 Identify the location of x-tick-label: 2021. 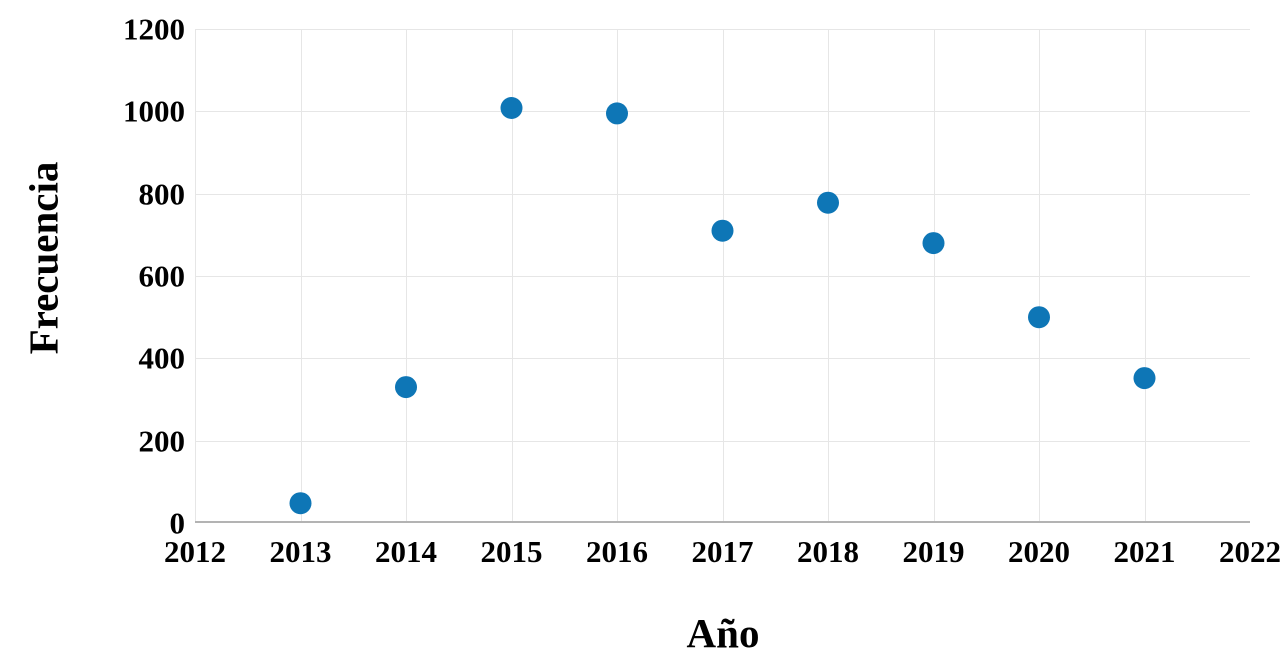
(1144, 551).